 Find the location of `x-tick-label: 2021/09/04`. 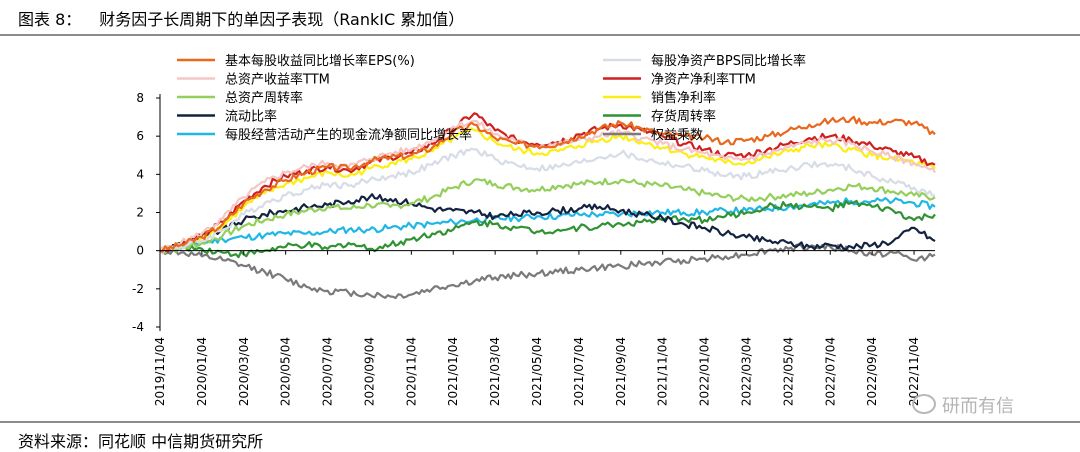

x-tick-label: 2021/09/04 is located at coordinates (621, 371).